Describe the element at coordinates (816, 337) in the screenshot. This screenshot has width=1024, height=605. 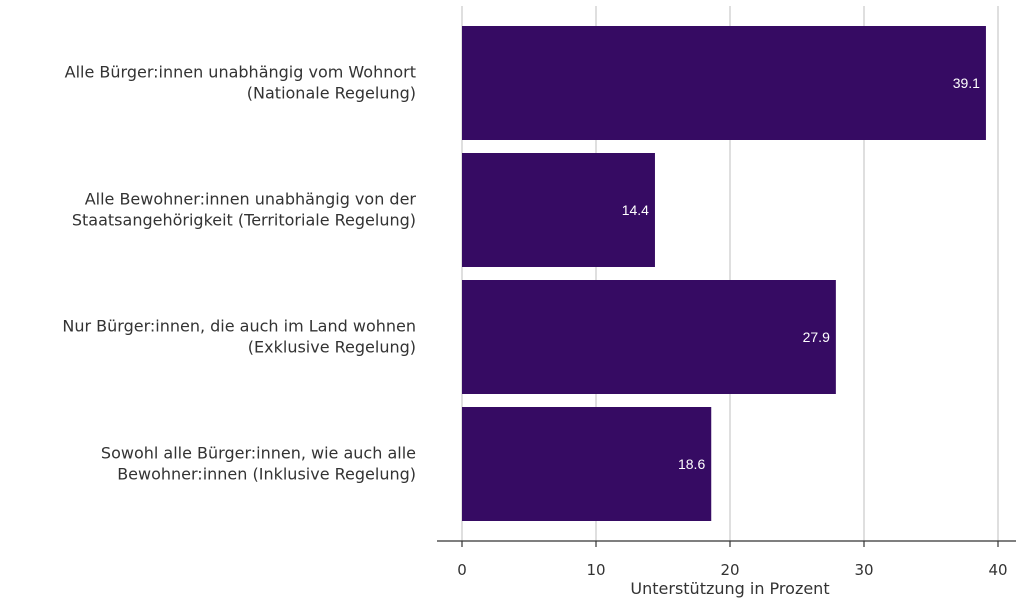
I see `data-label: 27.9` at that location.